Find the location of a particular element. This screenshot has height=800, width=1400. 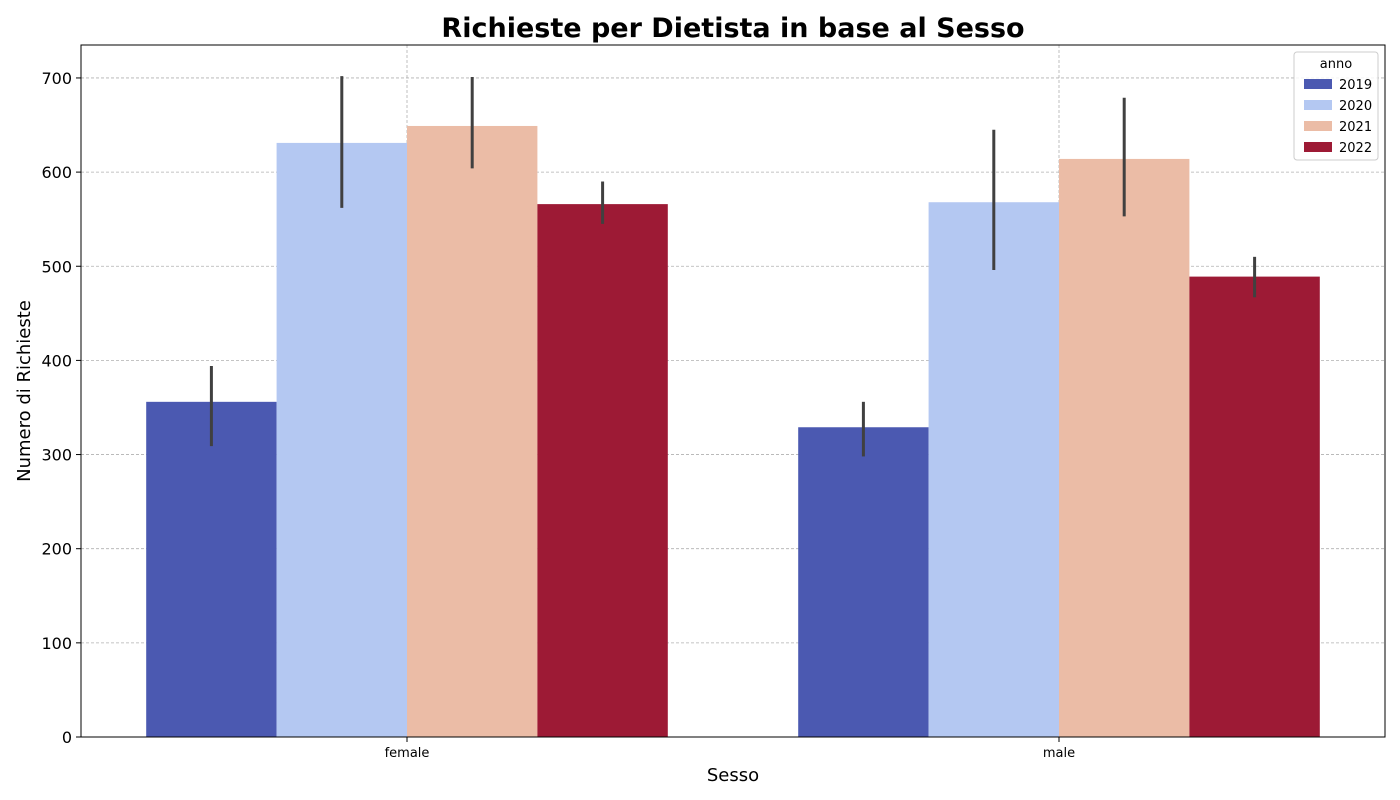

bar-2020-male is located at coordinates (993, 470).